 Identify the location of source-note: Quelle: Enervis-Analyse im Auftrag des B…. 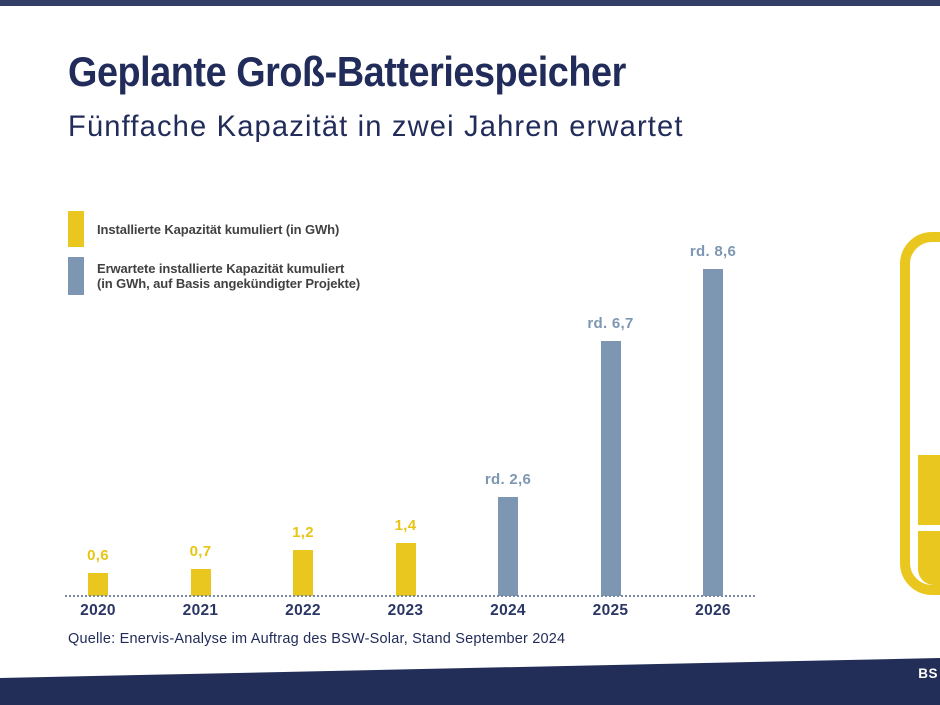
(317, 639).